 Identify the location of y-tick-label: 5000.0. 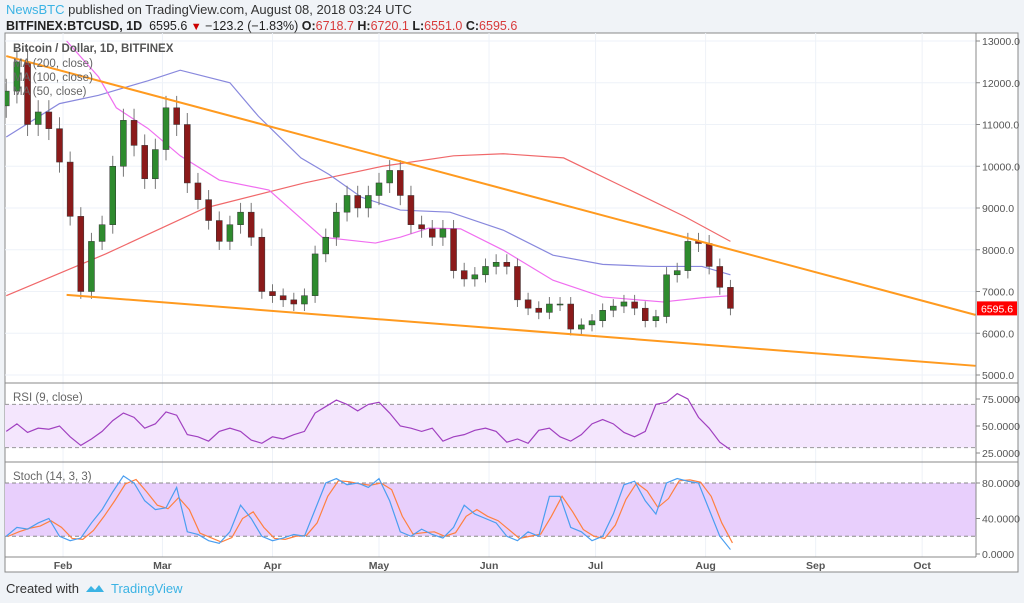
(998, 376).